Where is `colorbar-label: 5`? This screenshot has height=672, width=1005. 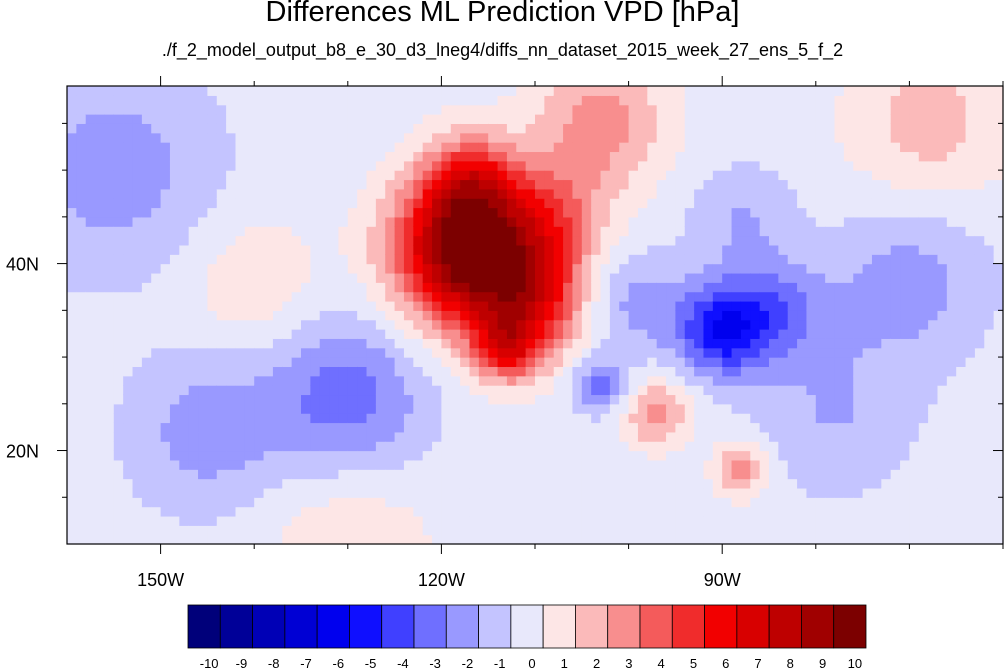 colorbar-label: 5 is located at coordinates (693, 663).